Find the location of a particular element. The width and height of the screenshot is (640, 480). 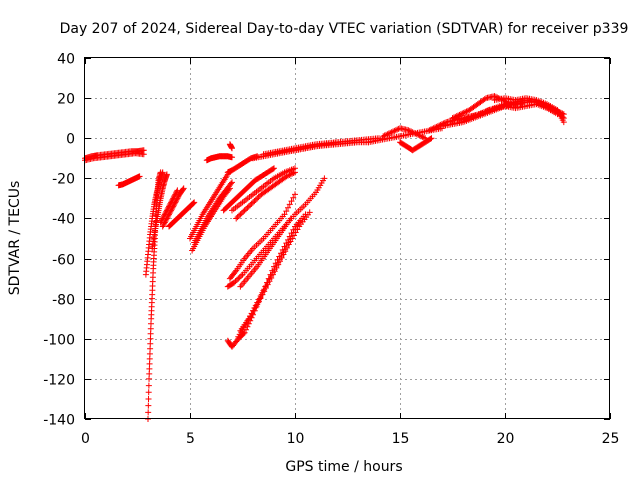

series-s20 is located at coordinates (262, 236).